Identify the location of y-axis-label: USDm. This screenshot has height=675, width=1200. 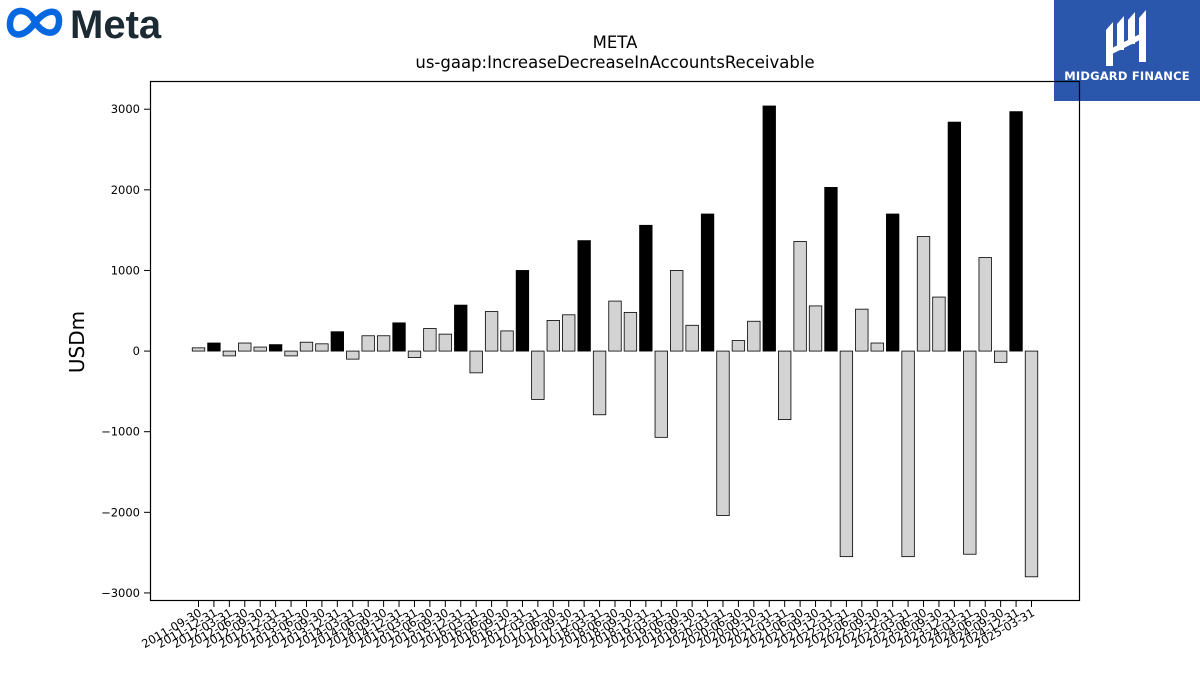
(77, 342).